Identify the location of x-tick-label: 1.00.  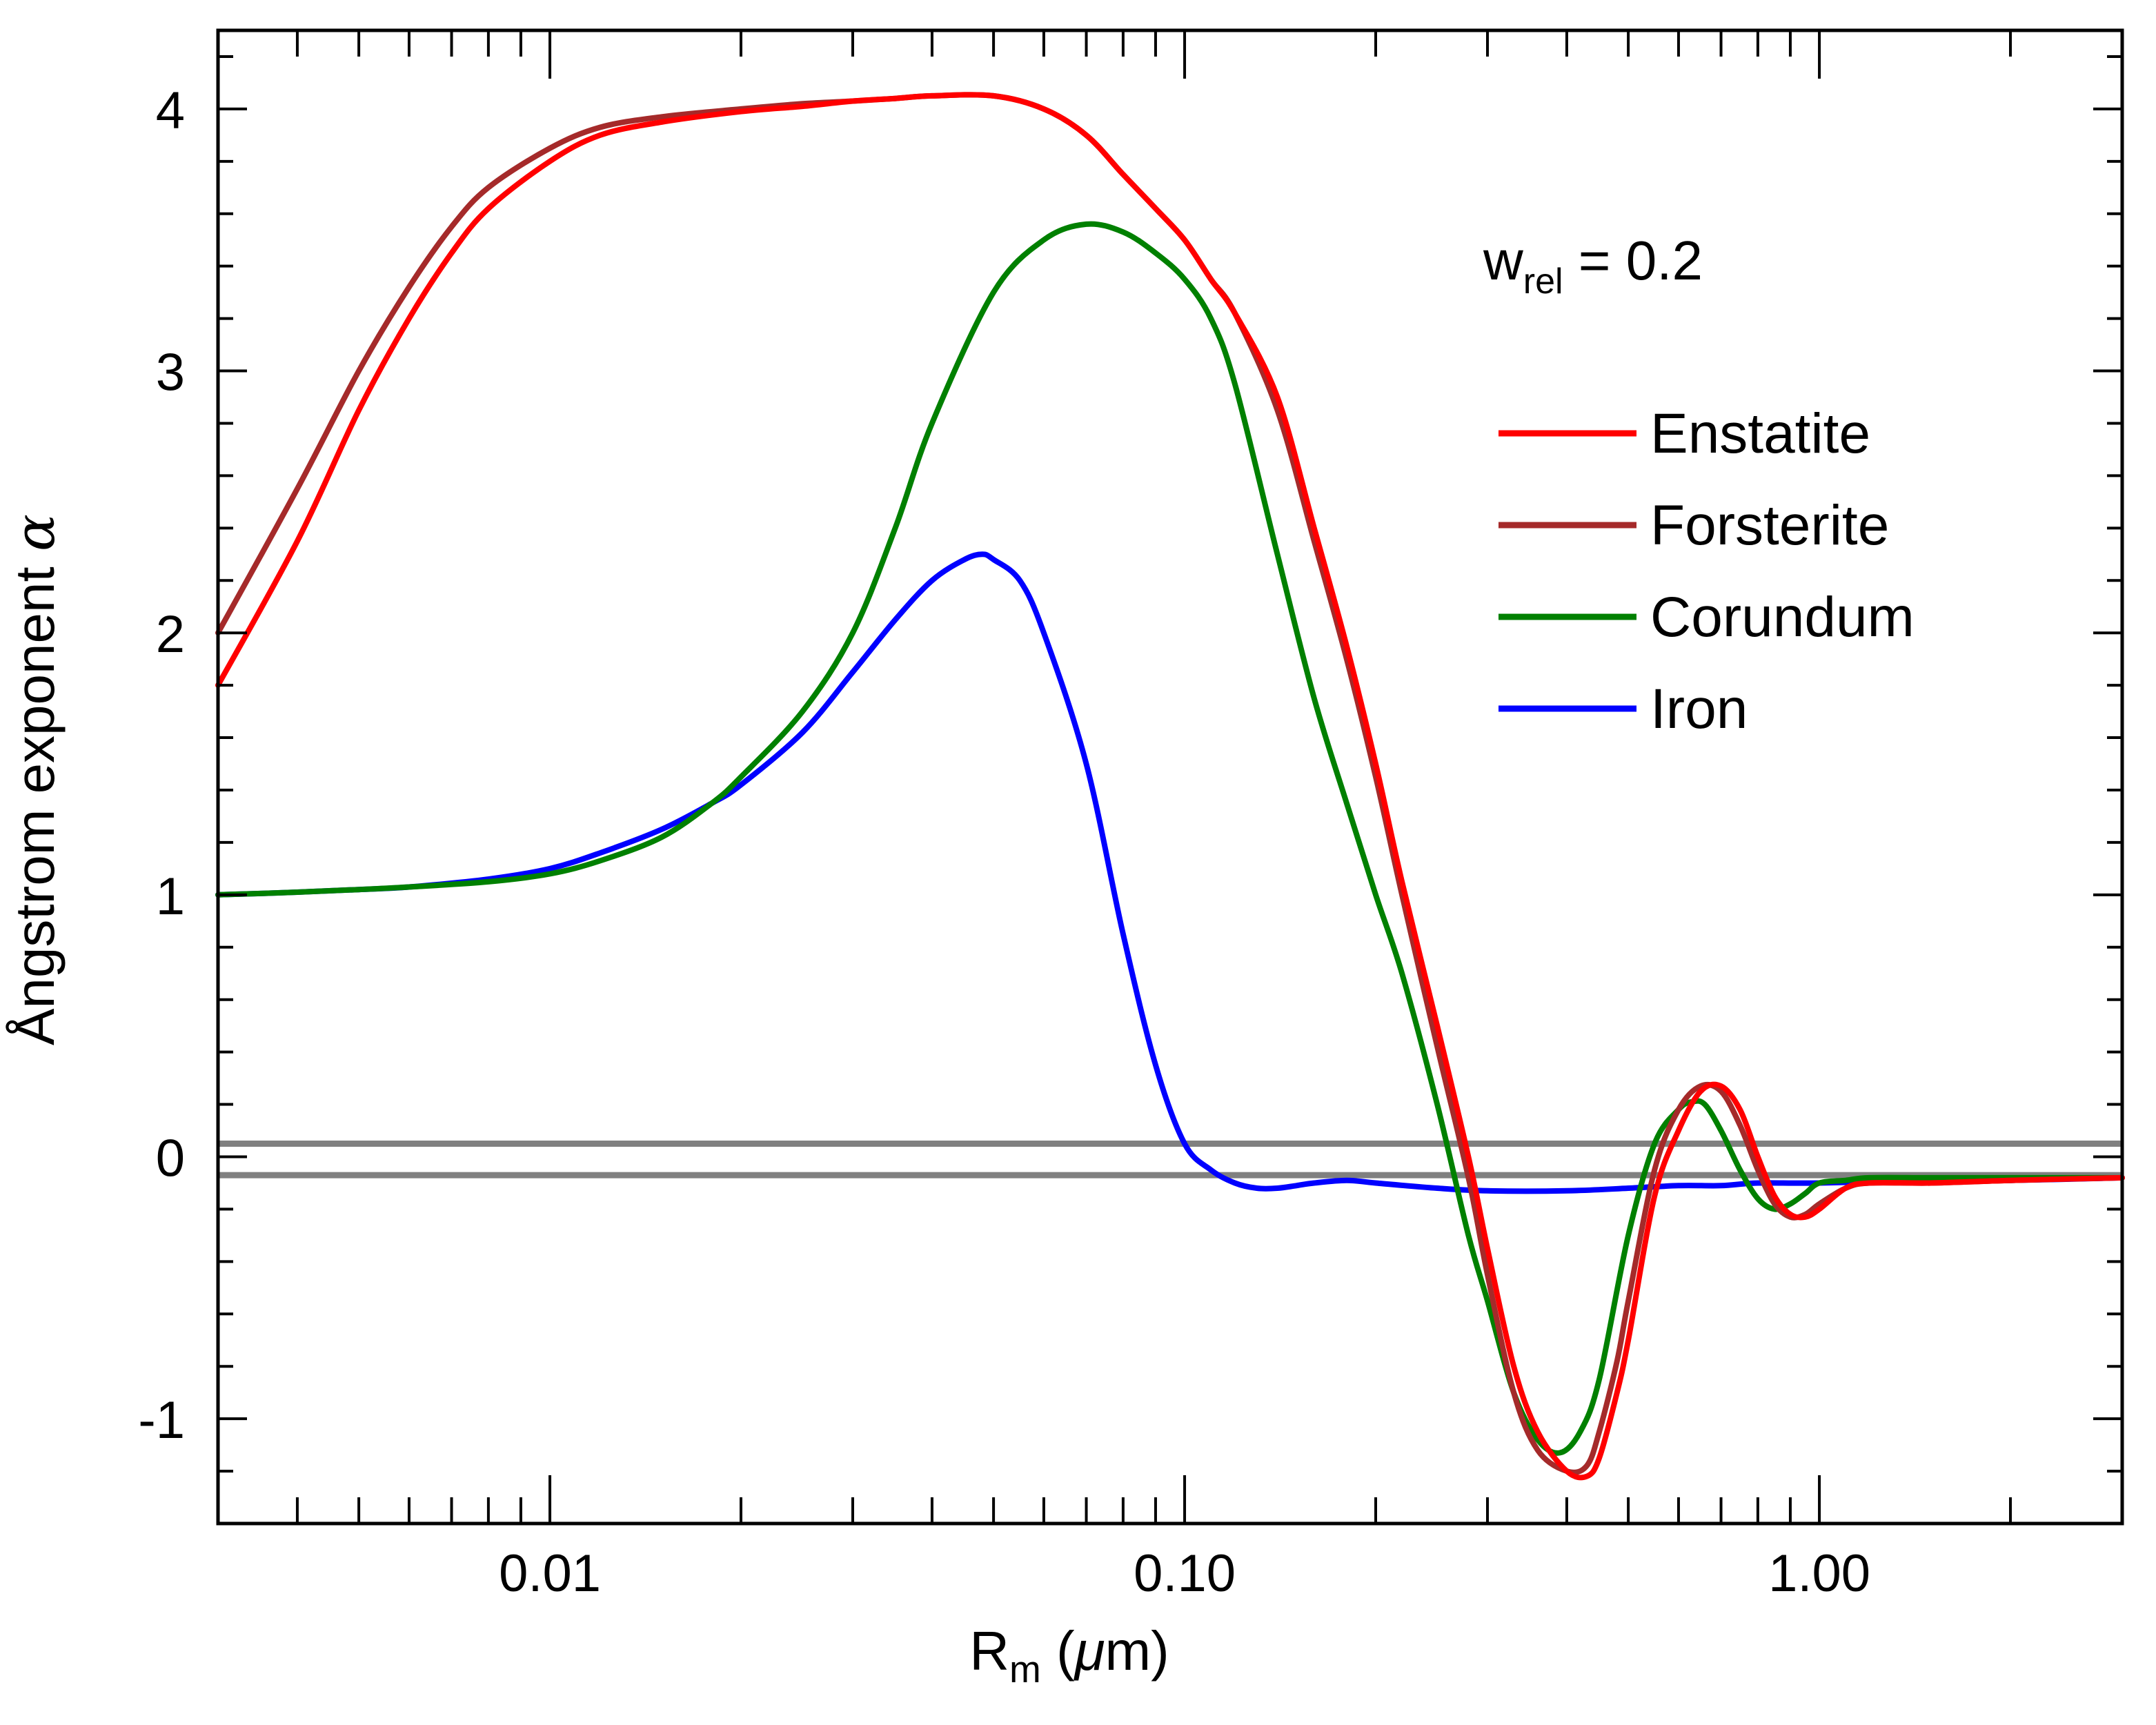
(1819, 1573).